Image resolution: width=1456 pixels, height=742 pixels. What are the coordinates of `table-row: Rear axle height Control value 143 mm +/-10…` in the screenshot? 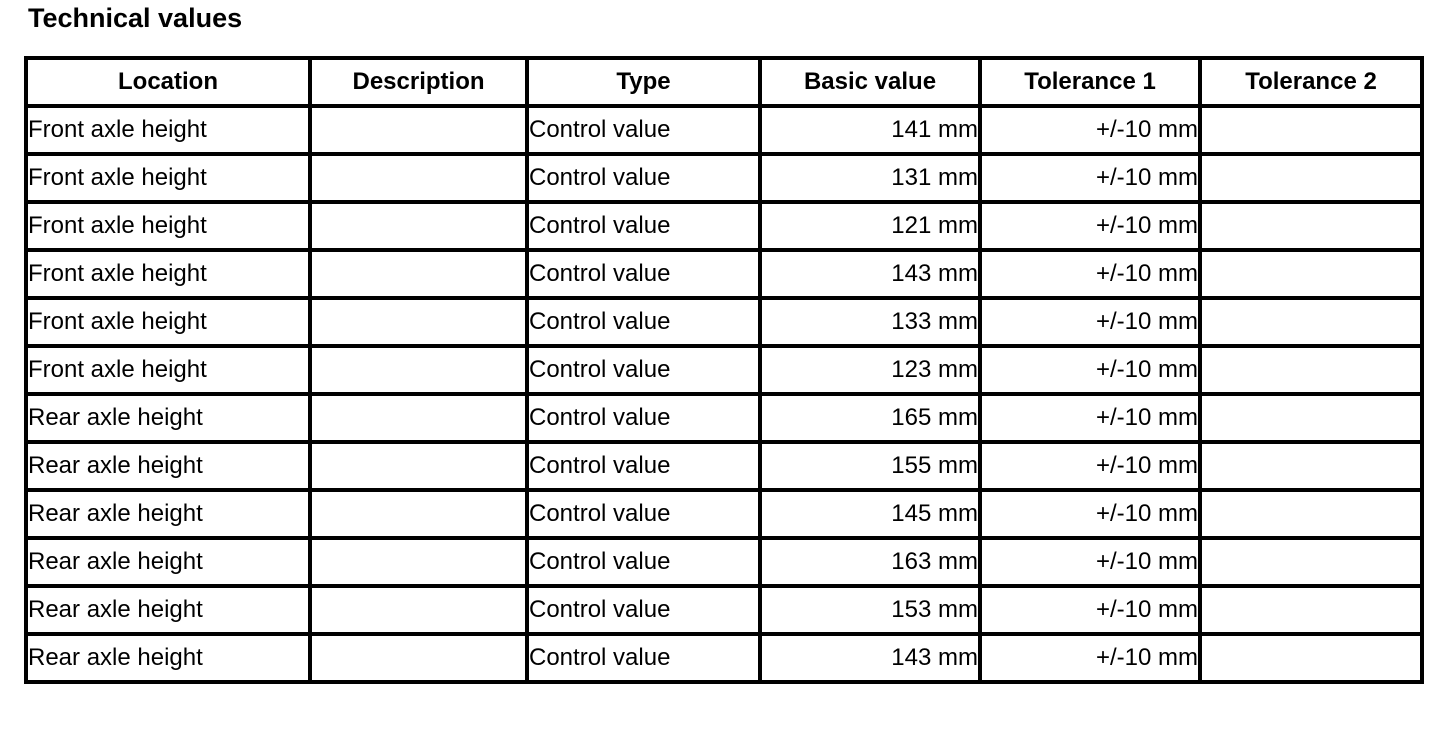 It's located at (724, 658).